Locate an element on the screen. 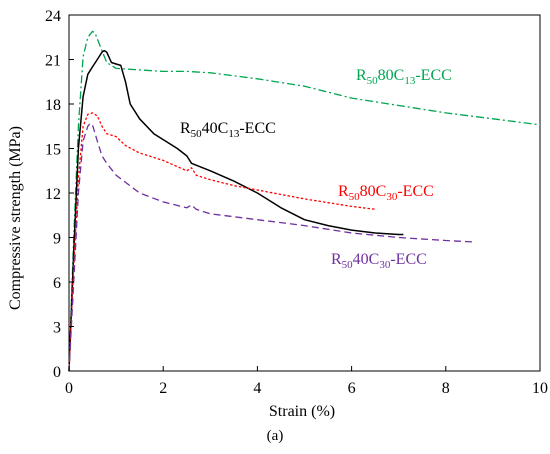 This screenshot has width=550, height=454. x-tick-label: 4 is located at coordinates (257, 388).